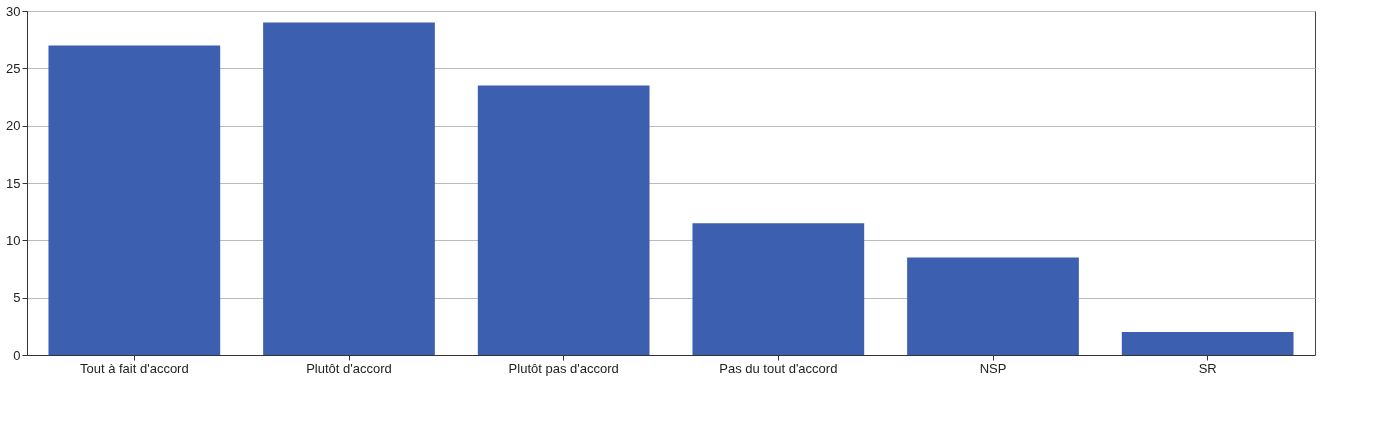 The width and height of the screenshot is (1388, 447). What do you see at coordinates (563, 368) in the screenshot?
I see `x-tick-label: Plutôt pas d'accord` at bounding box center [563, 368].